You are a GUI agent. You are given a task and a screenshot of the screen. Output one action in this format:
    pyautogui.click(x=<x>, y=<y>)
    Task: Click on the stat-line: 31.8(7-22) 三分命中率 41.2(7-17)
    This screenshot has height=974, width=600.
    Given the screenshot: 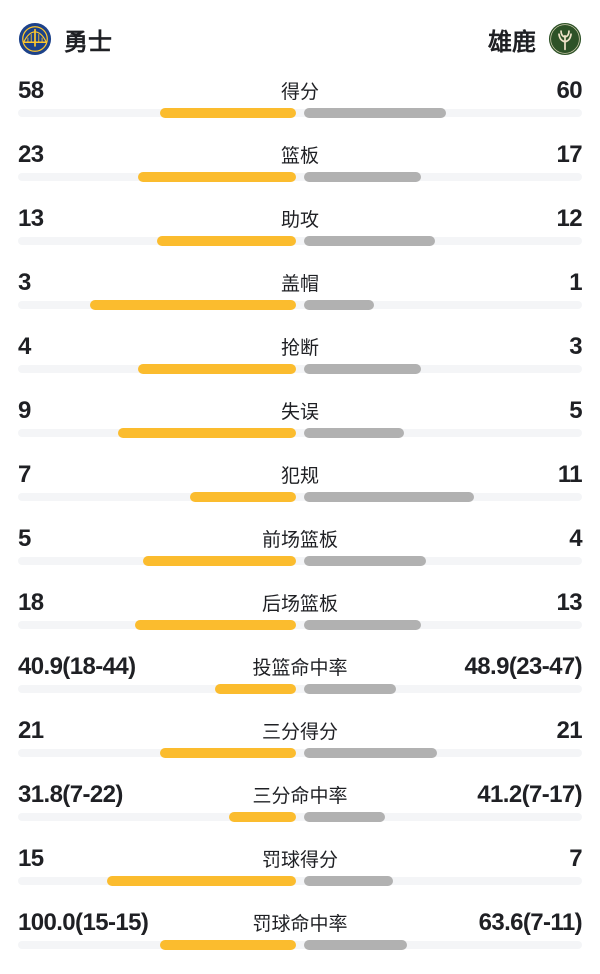 What is the action you would take?
    pyautogui.click(x=300, y=794)
    